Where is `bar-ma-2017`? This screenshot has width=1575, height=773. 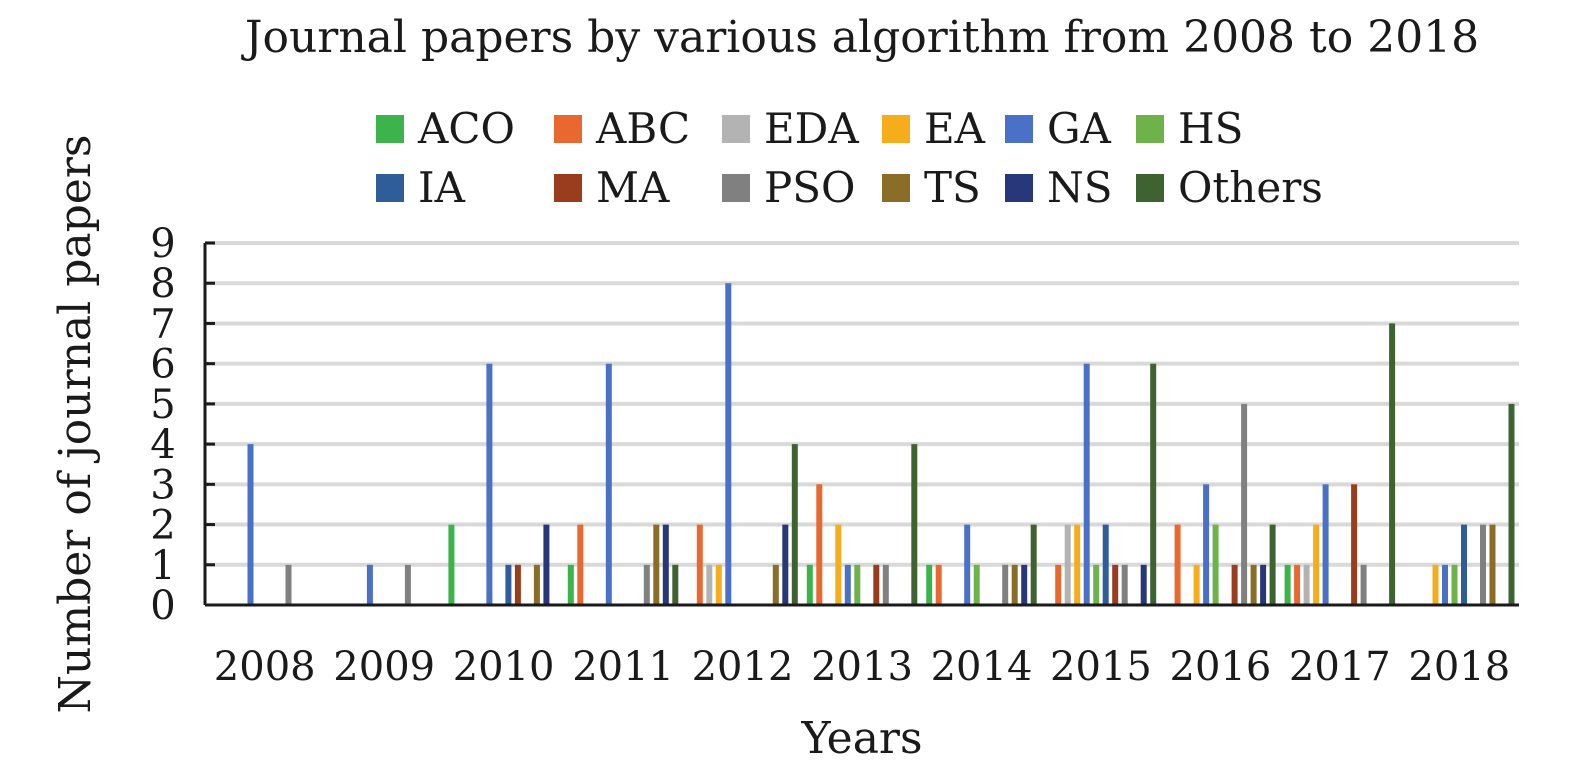
bar-ma-2017 is located at coordinates (1354, 544).